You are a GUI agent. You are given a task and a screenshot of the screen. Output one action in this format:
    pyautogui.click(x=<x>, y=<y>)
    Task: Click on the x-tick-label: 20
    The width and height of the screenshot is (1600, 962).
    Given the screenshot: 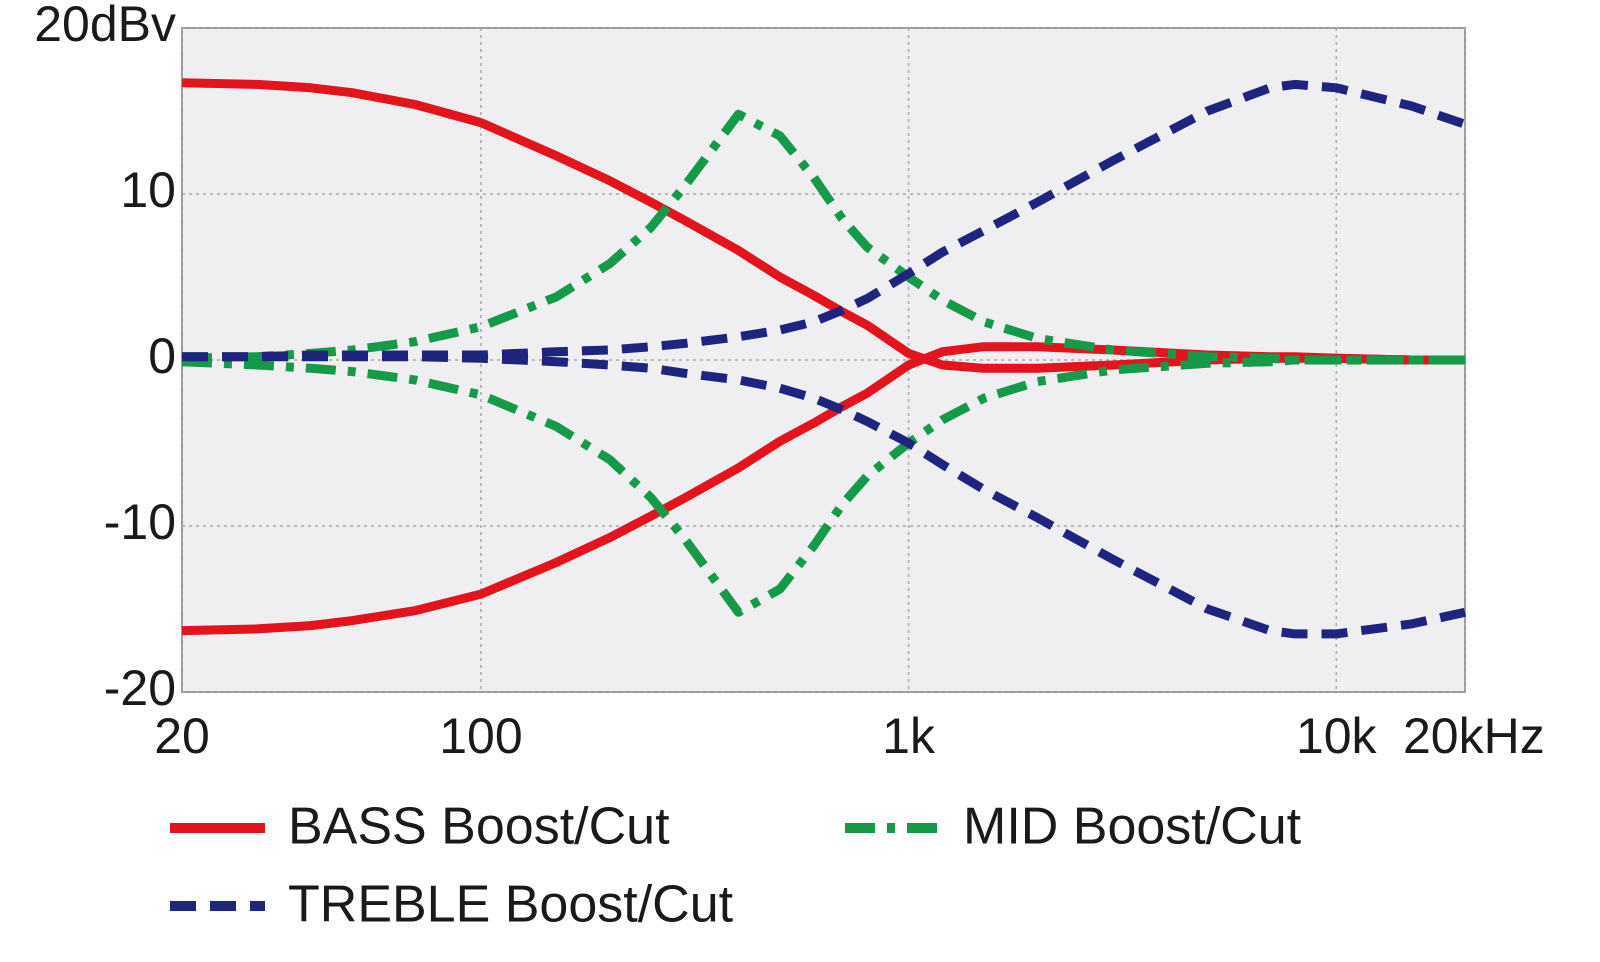 What is the action you would take?
    pyautogui.click(x=182, y=736)
    